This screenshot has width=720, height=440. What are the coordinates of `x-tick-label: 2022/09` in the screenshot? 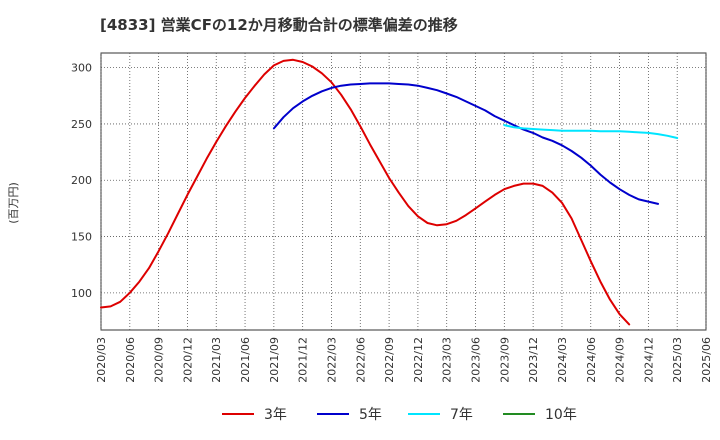 It's located at (389, 360).